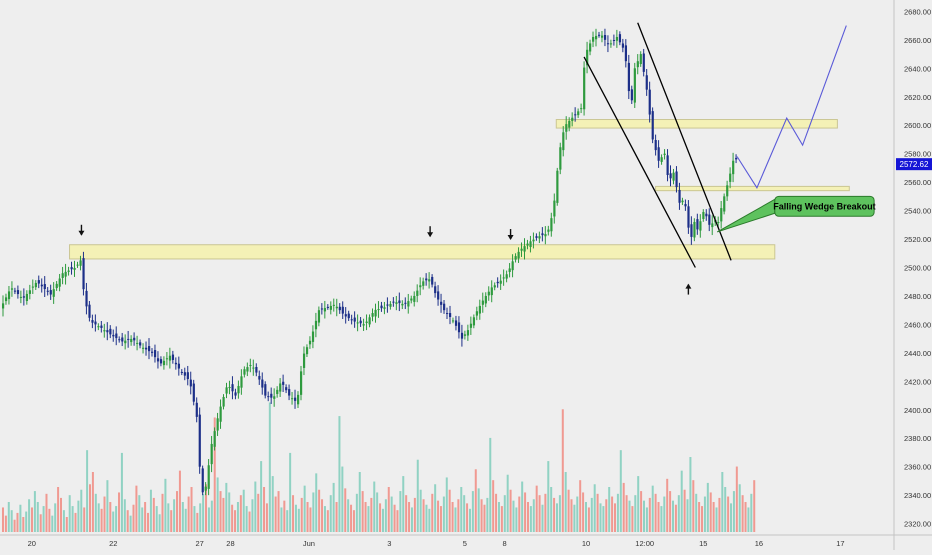 Image resolution: width=932 pixels, height=555 pixels. I want to click on y-tick-label: 2520.00, so click(917, 239).